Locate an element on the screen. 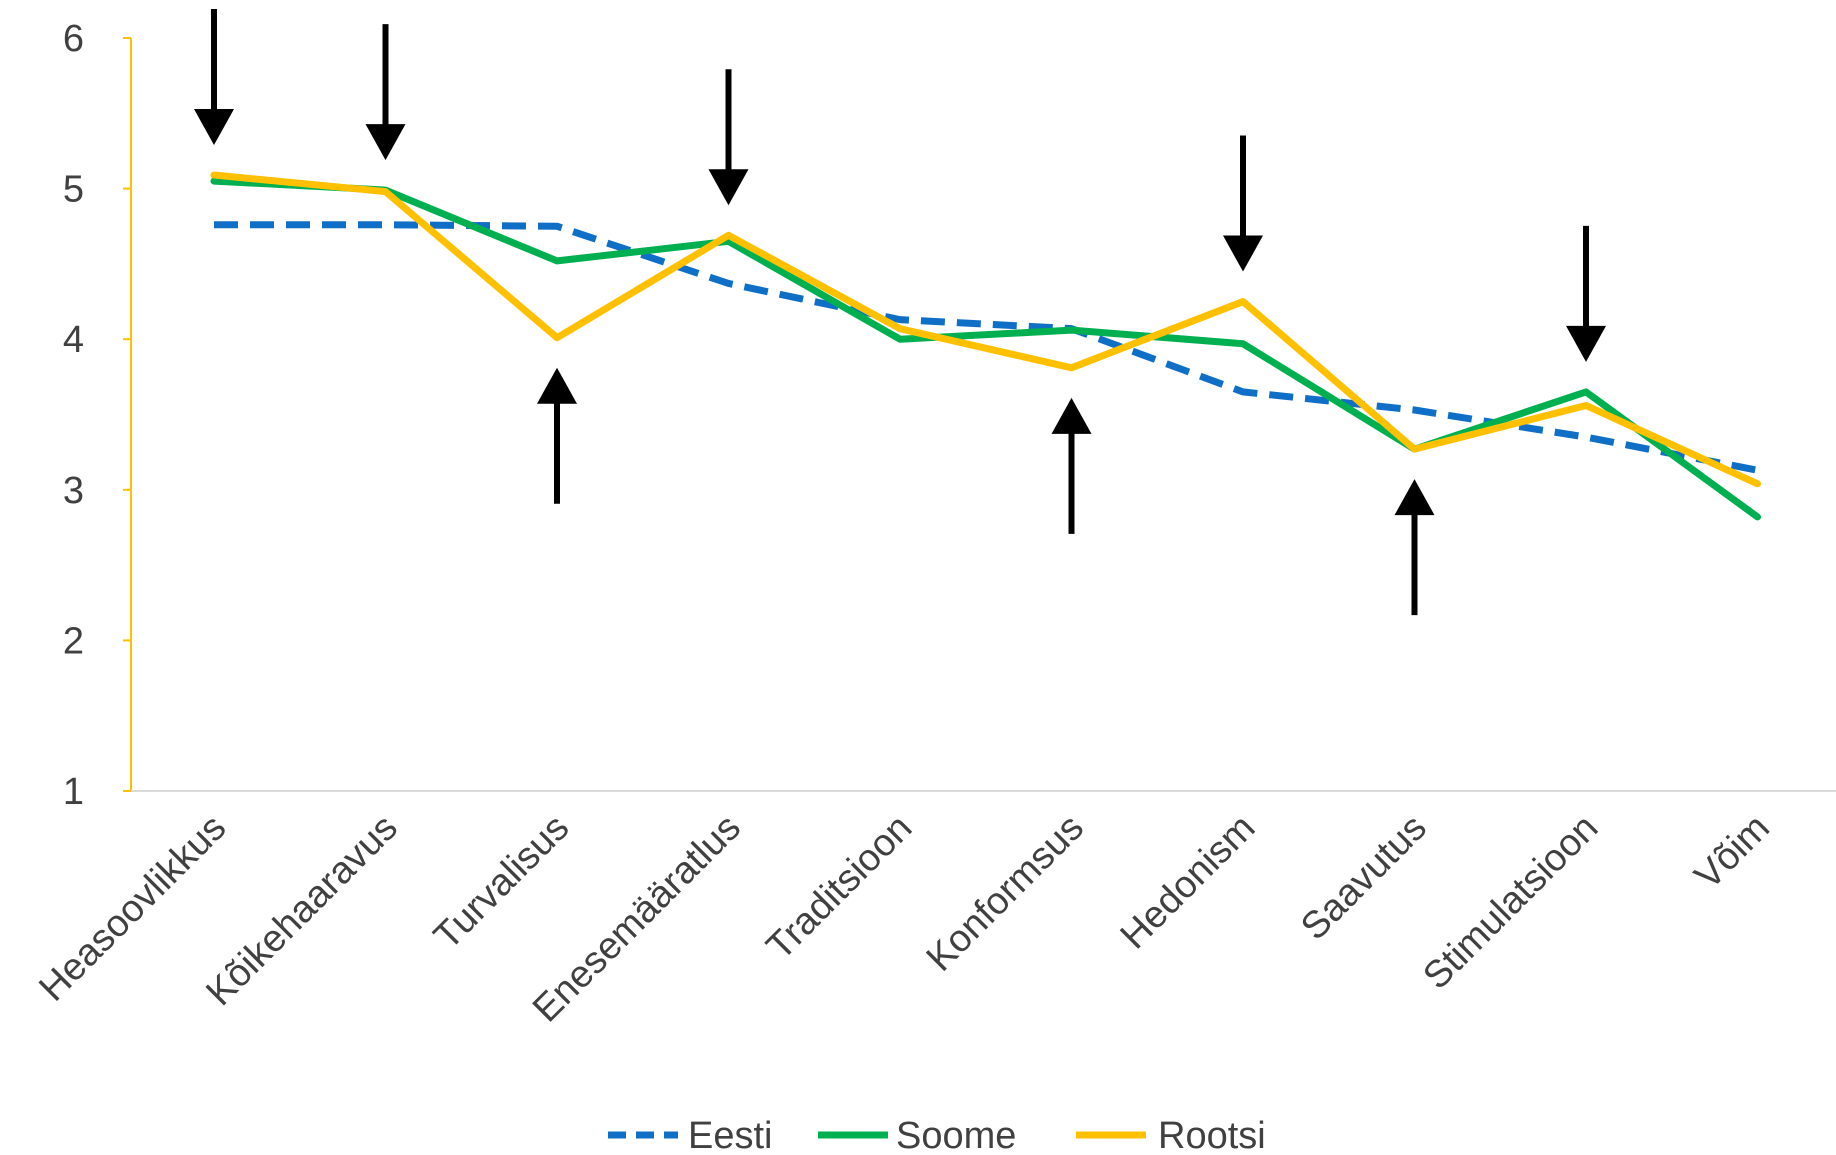  x-tick-label: Võim is located at coordinates (1732, 852).